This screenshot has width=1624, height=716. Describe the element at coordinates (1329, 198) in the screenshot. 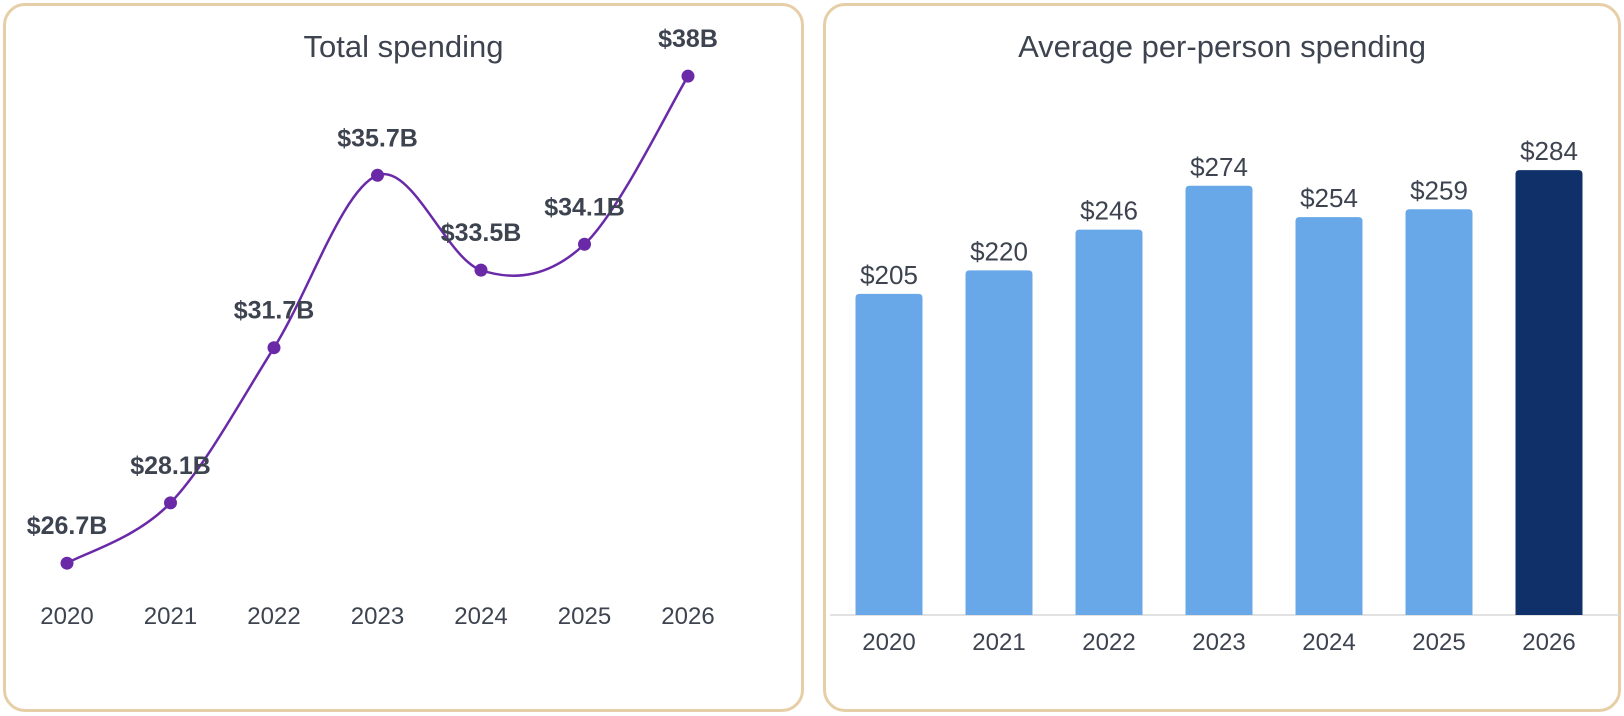

I see `data-label: $254` at that location.